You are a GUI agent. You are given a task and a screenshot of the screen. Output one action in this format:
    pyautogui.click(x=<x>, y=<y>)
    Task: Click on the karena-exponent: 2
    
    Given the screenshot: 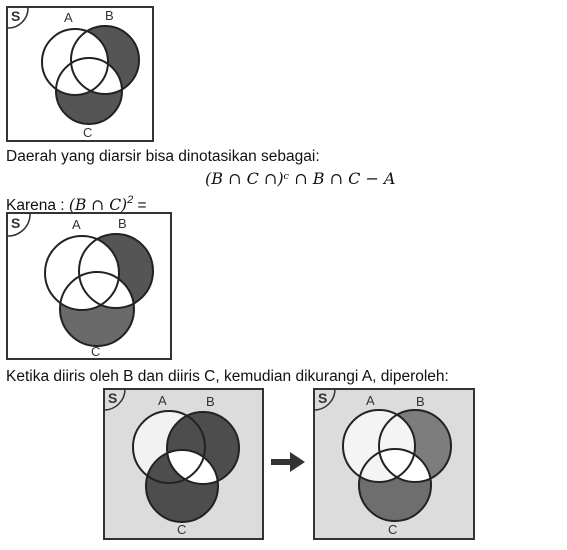 What is the action you would take?
    pyautogui.click(x=130, y=200)
    